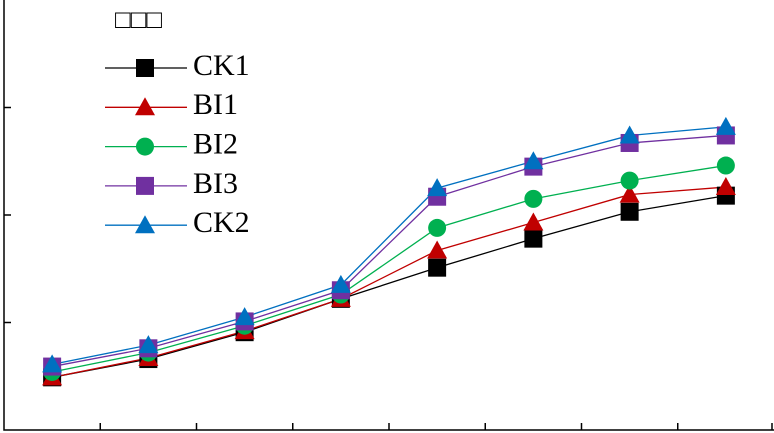 This screenshot has height=433, width=774. I want to click on legend-label: BI3, so click(215, 183).